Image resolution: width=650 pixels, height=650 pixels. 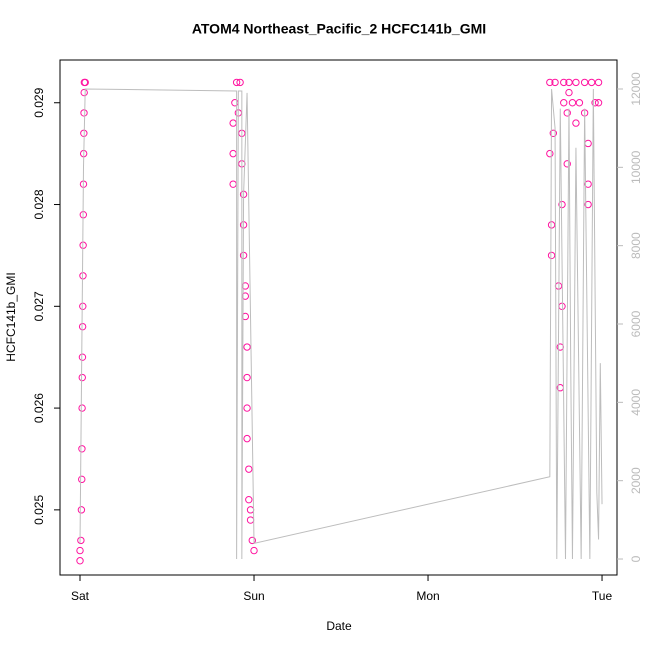 What do you see at coordinates (636, 167) in the screenshot?
I see `y2-tick-label: 10000` at bounding box center [636, 167].